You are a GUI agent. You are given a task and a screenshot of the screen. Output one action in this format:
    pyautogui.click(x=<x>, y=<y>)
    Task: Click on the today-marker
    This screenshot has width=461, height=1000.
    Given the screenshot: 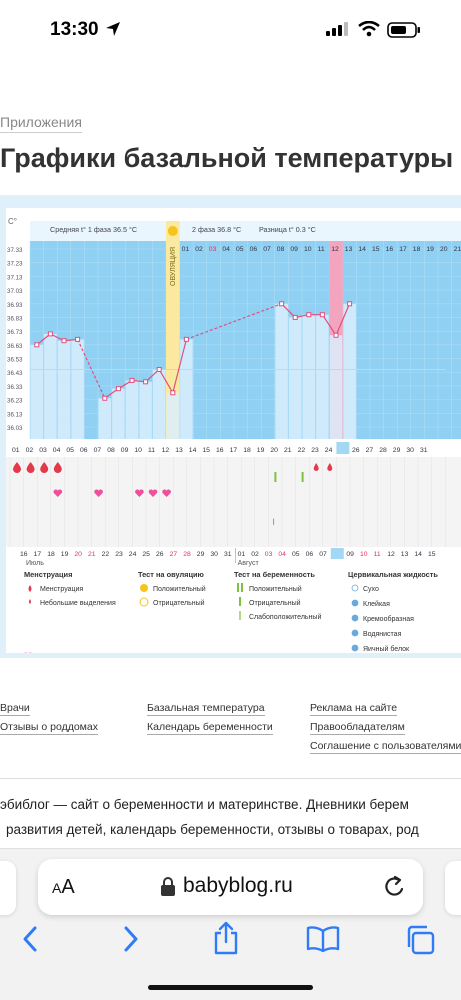 What is the action you would take?
    pyautogui.click(x=343, y=448)
    